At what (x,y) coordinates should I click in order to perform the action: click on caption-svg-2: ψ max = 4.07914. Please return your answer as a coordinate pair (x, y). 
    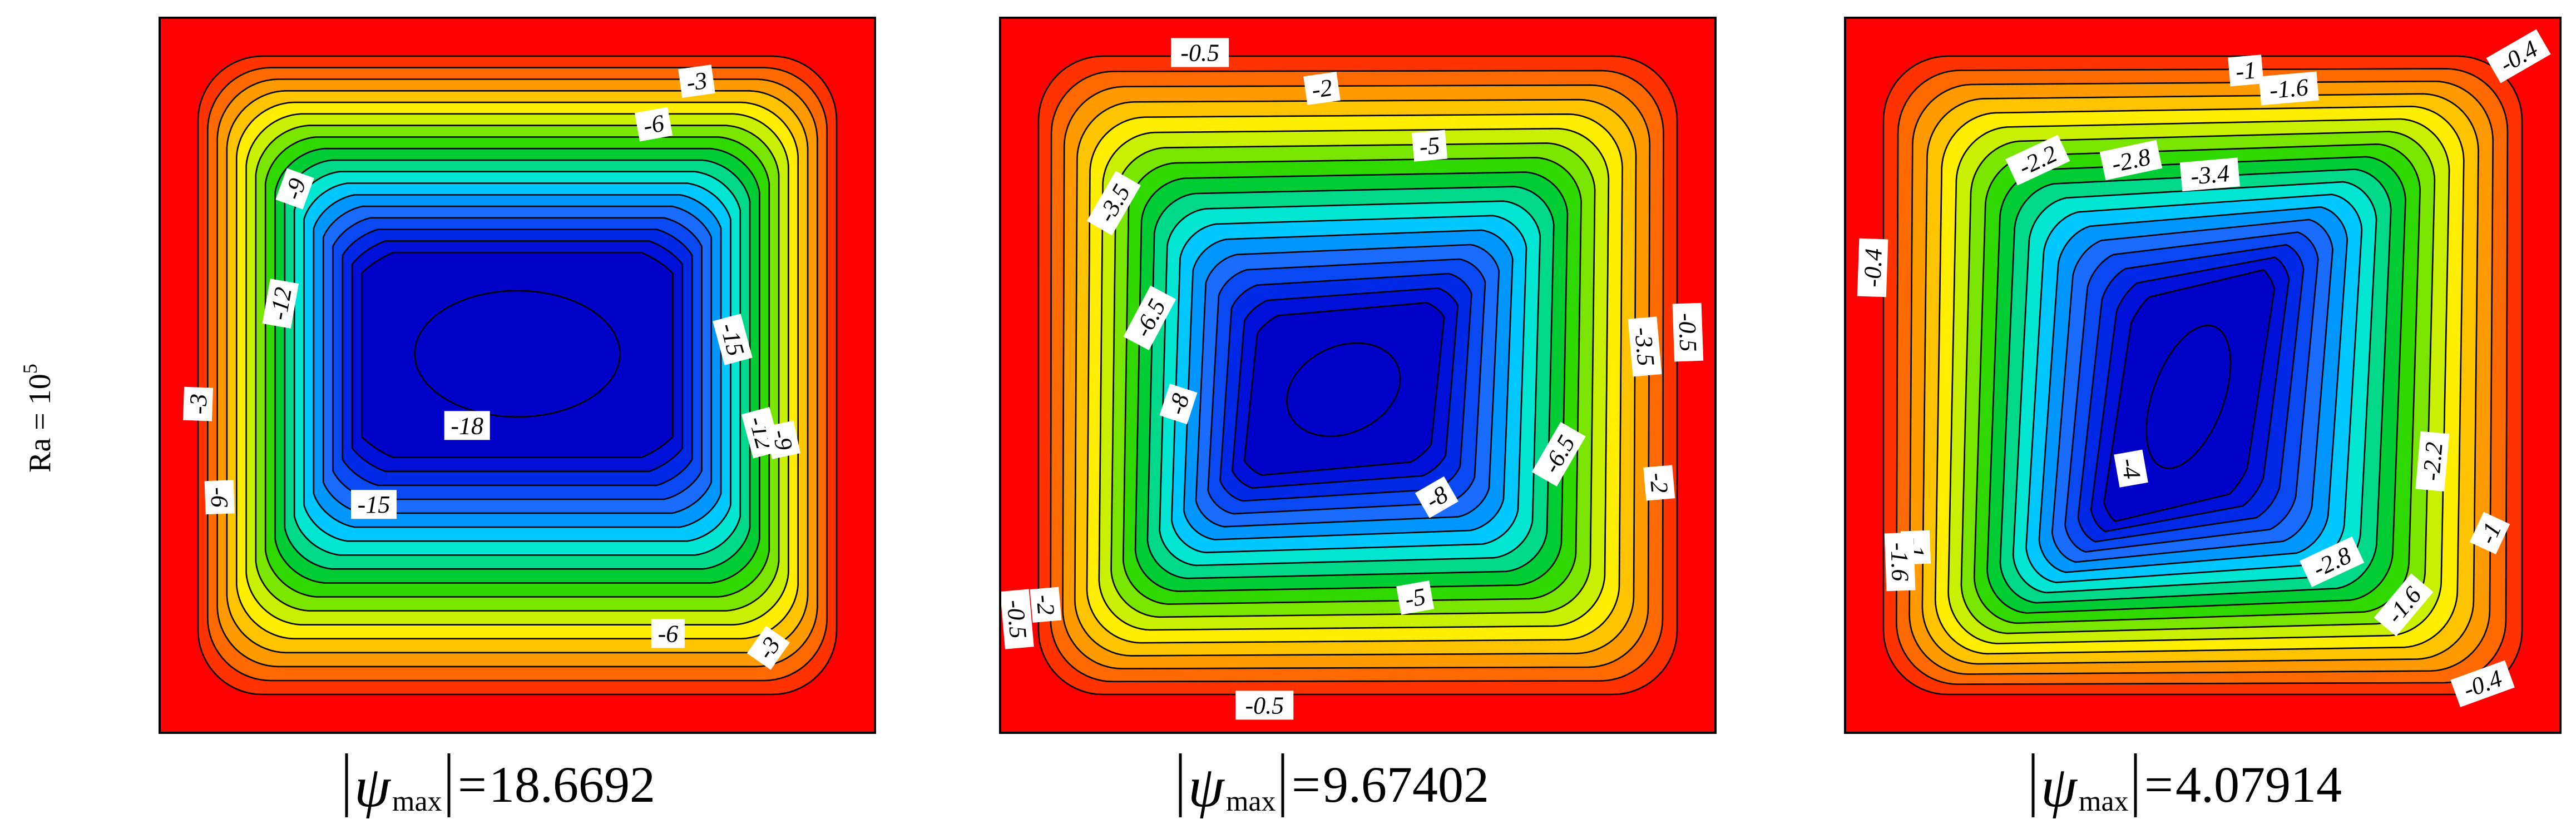
    Looking at the image, I should click on (2186, 786).